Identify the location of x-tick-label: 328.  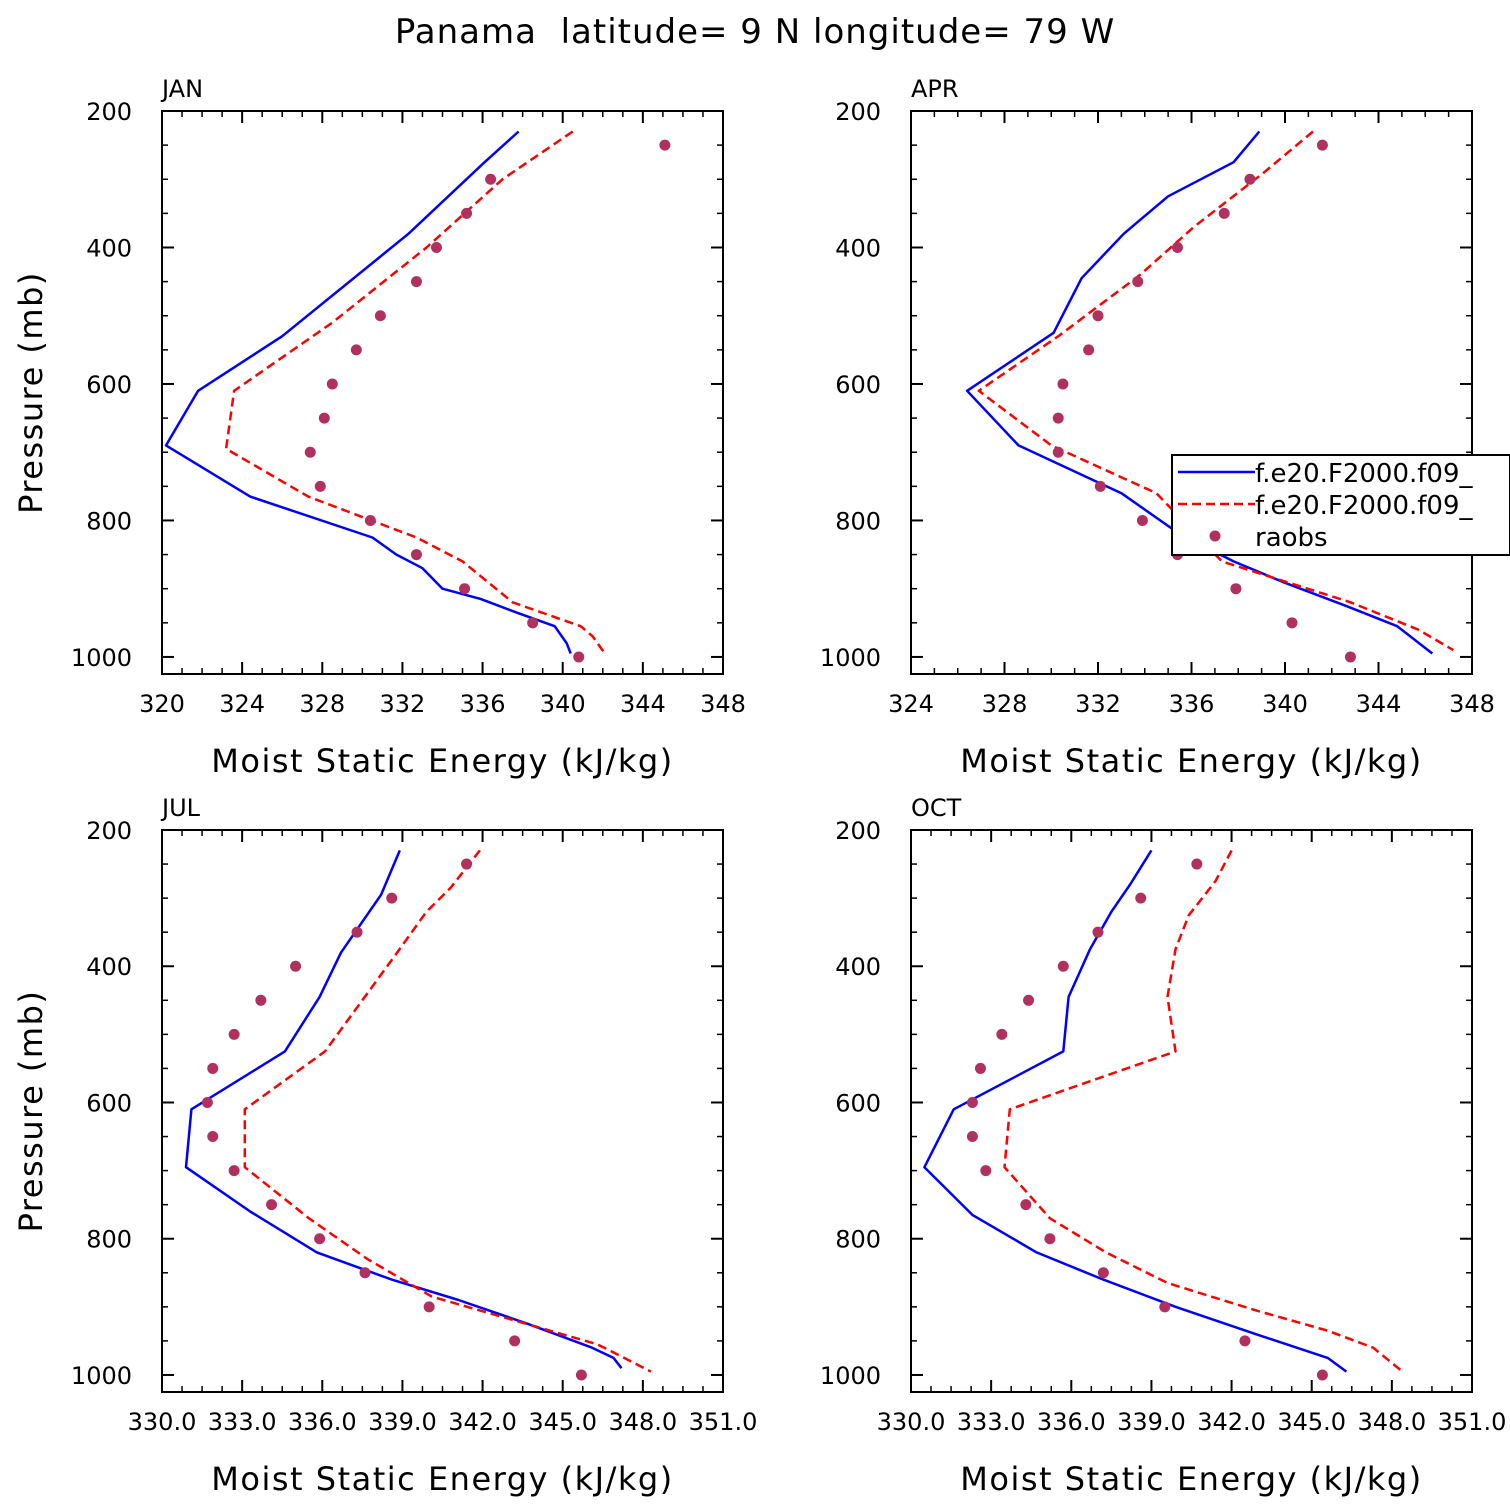
(322, 704).